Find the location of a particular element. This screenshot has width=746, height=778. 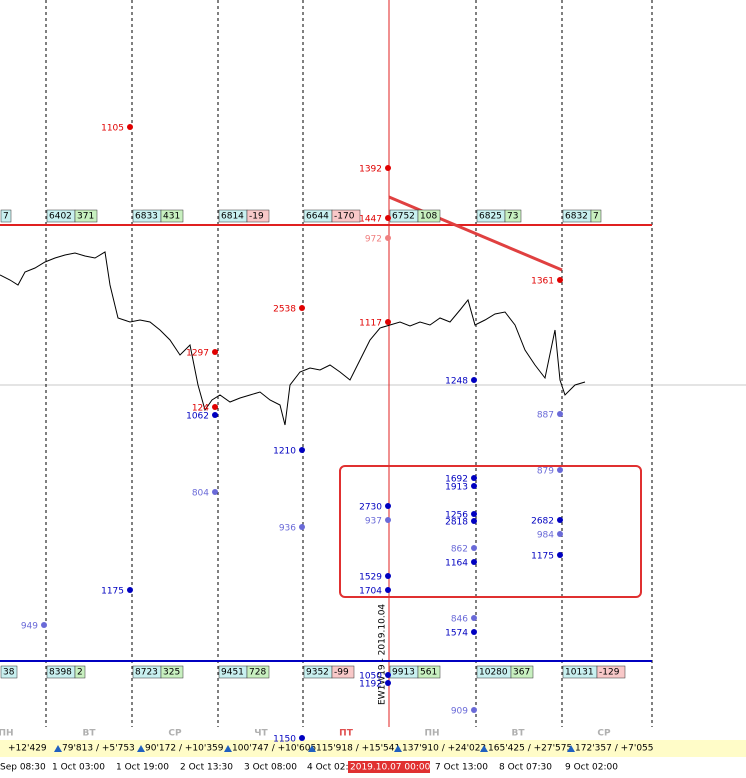

box-value: 9352 is located at coordinates (317, 673).